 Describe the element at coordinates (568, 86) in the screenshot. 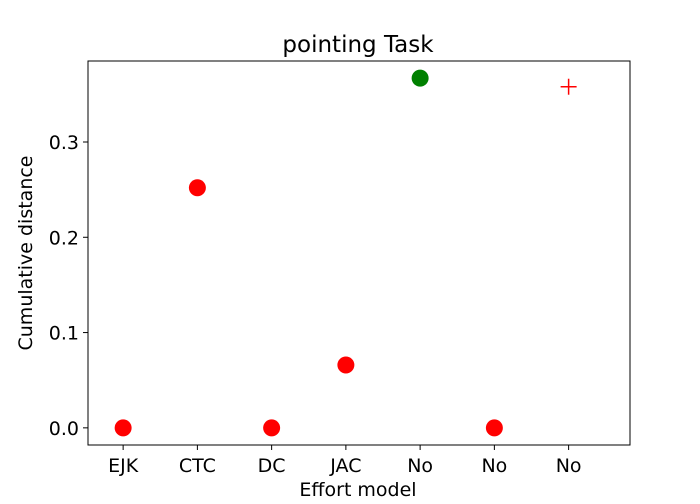

I see `data-point-plus` at that location.